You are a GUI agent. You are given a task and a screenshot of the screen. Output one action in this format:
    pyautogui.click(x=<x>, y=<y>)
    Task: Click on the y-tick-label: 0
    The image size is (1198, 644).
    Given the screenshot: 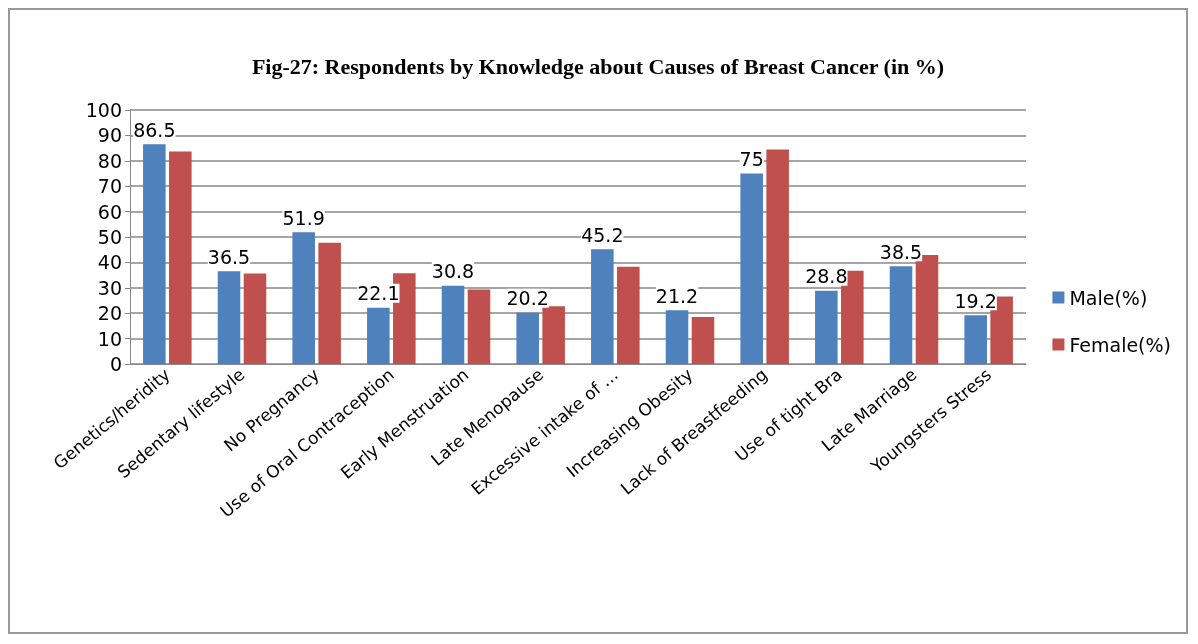 What is the action you would take?
    pyautogui.click(x=115, y=364)
    